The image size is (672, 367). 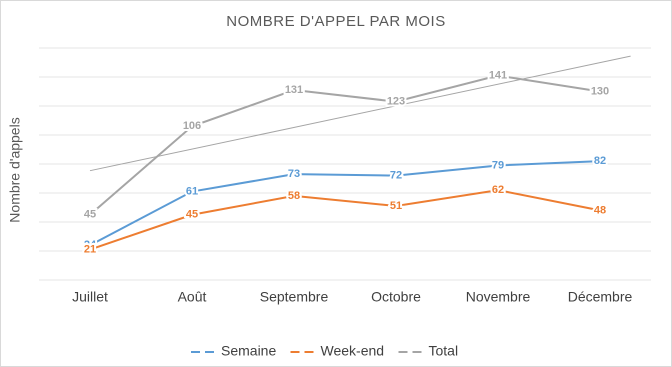 I want to click on legend-label: Week-end, so click(x=353, y=351).